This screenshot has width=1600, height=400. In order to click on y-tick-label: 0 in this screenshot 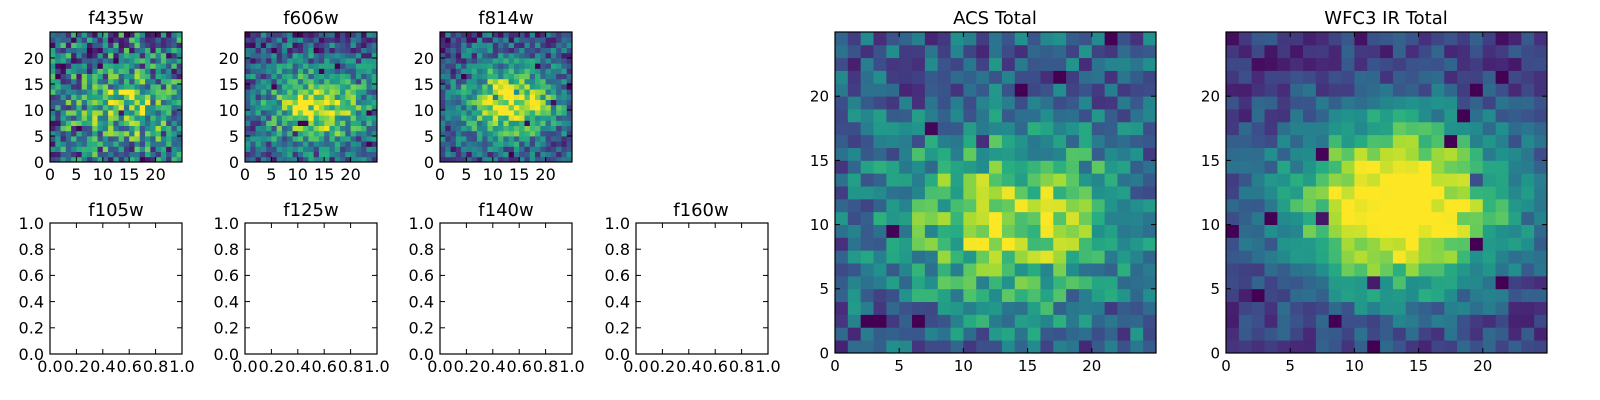, I will do `click(429, 162)`.